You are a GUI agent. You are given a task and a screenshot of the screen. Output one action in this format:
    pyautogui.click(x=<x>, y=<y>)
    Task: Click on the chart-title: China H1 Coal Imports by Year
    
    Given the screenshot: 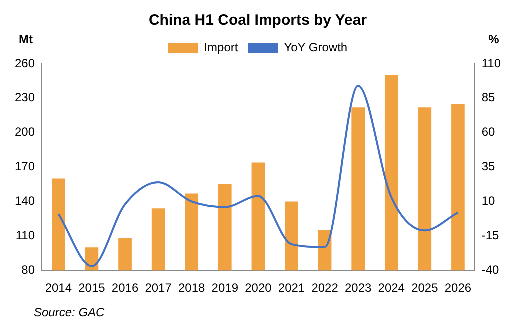 What is the action you would take?
    pyautogui.click(x=258, y=21)
    